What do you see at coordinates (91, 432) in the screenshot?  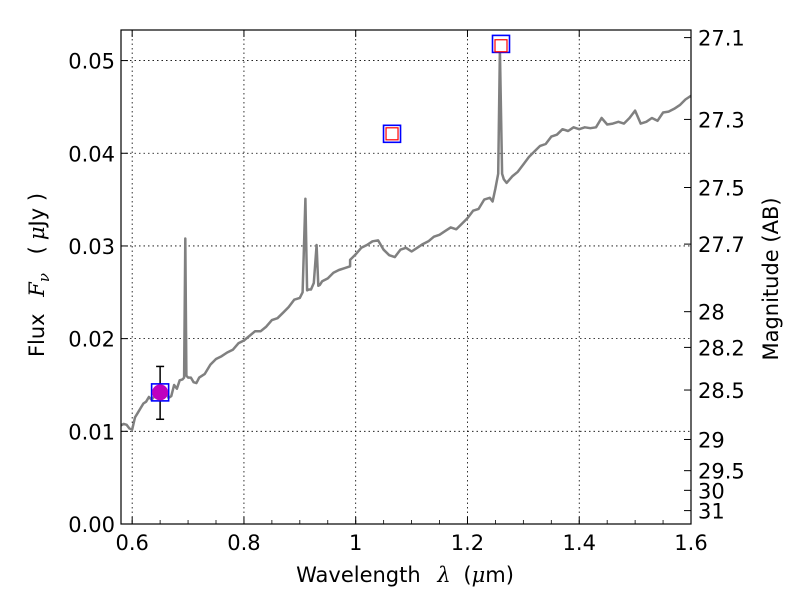 I see `y-tick-label: 0.01` at bounding box center [91, 432].